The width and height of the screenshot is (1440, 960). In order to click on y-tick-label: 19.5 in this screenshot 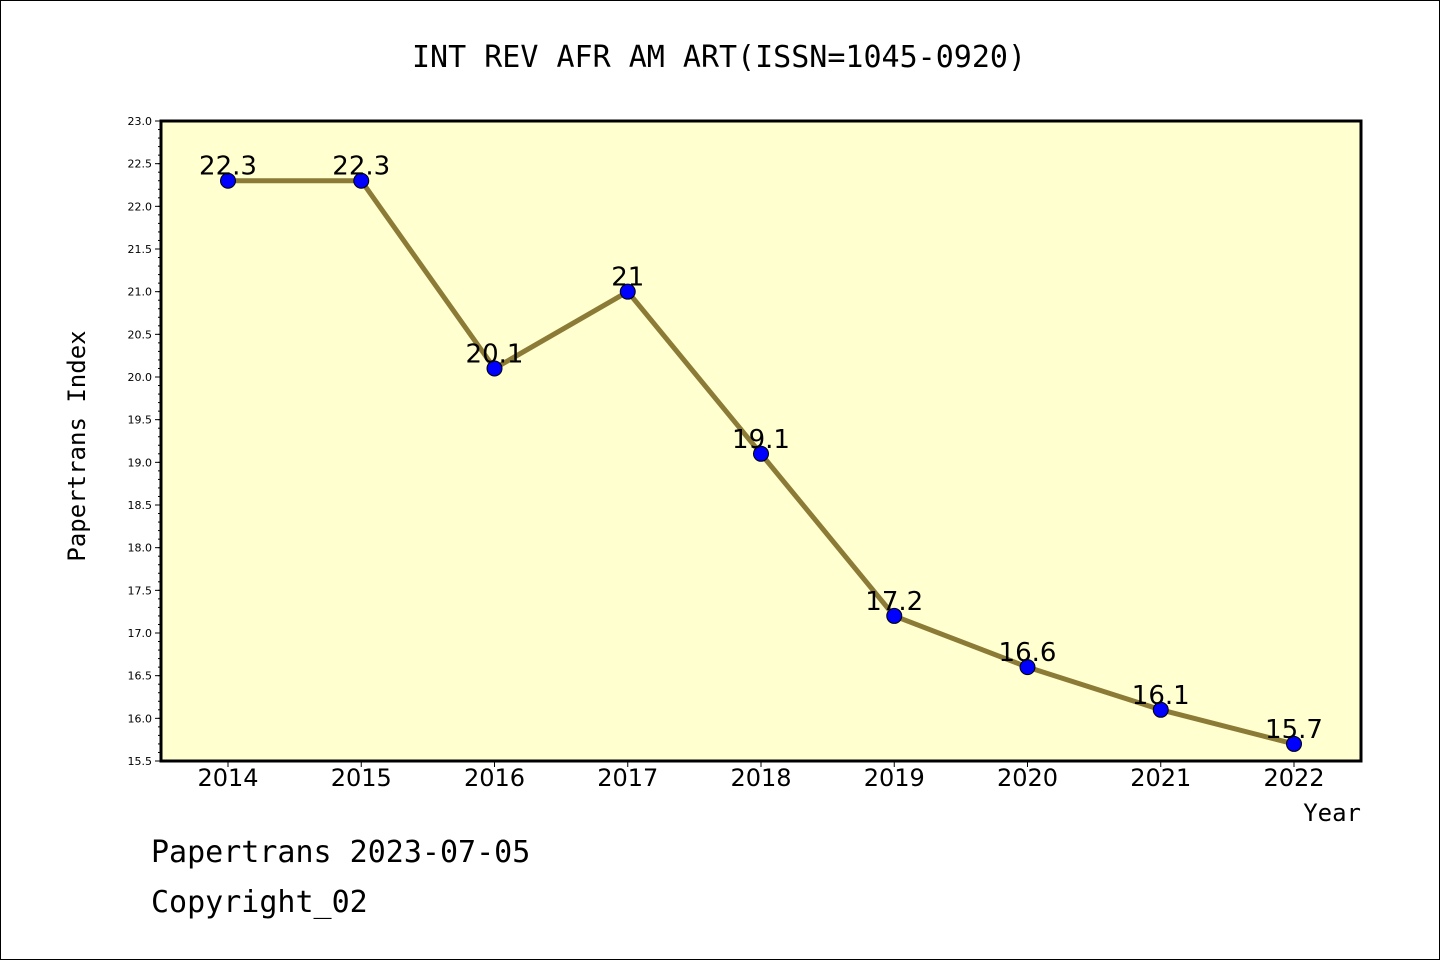, I will do `click(140, 420)`.